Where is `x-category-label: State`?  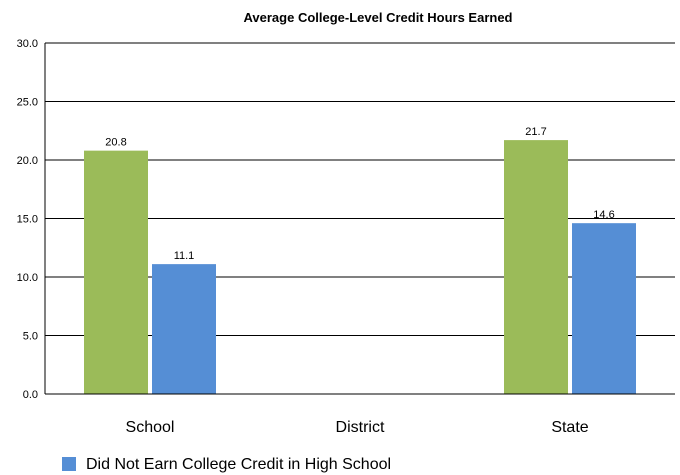
x-category-label: State is located at coordinates (569, 427).